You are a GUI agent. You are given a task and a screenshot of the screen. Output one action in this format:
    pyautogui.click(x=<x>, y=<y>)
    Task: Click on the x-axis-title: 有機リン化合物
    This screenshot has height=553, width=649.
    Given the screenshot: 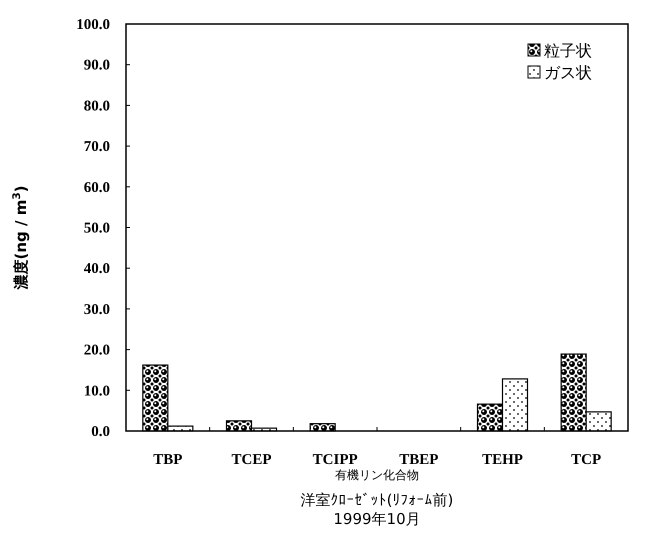 What is the action you would take?
    pyautogui.click(x=377, y=475)
    